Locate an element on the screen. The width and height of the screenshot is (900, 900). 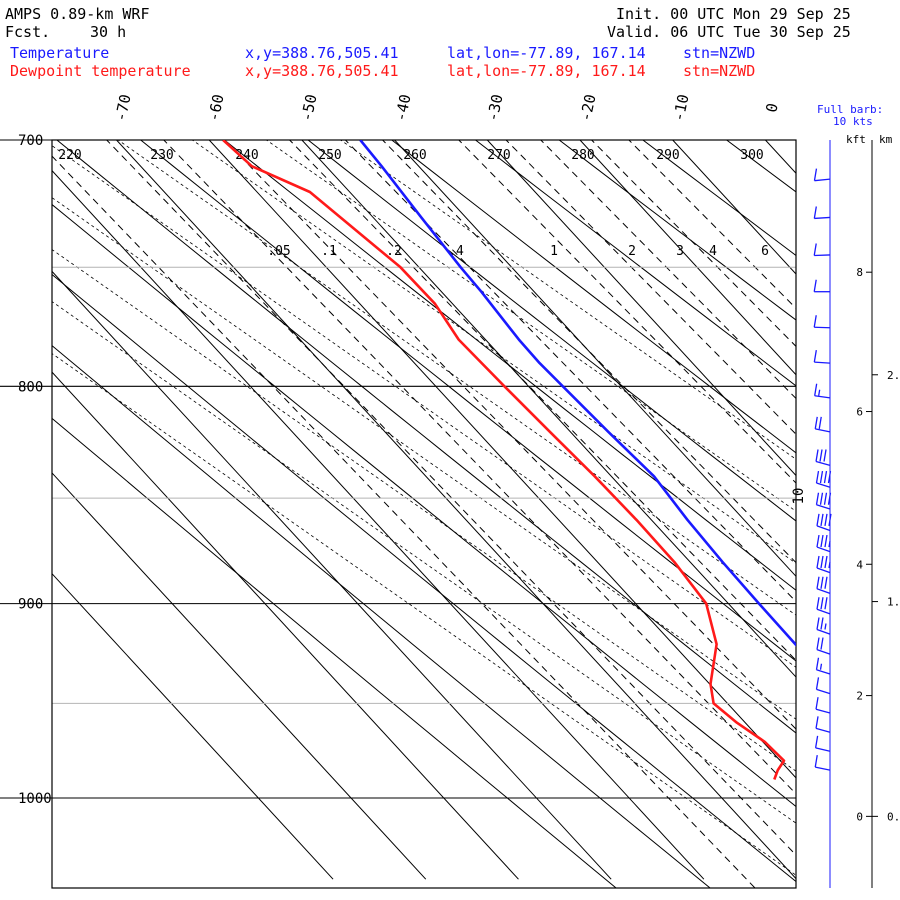
theta-label: 230 is located at coordinates (161, 155).